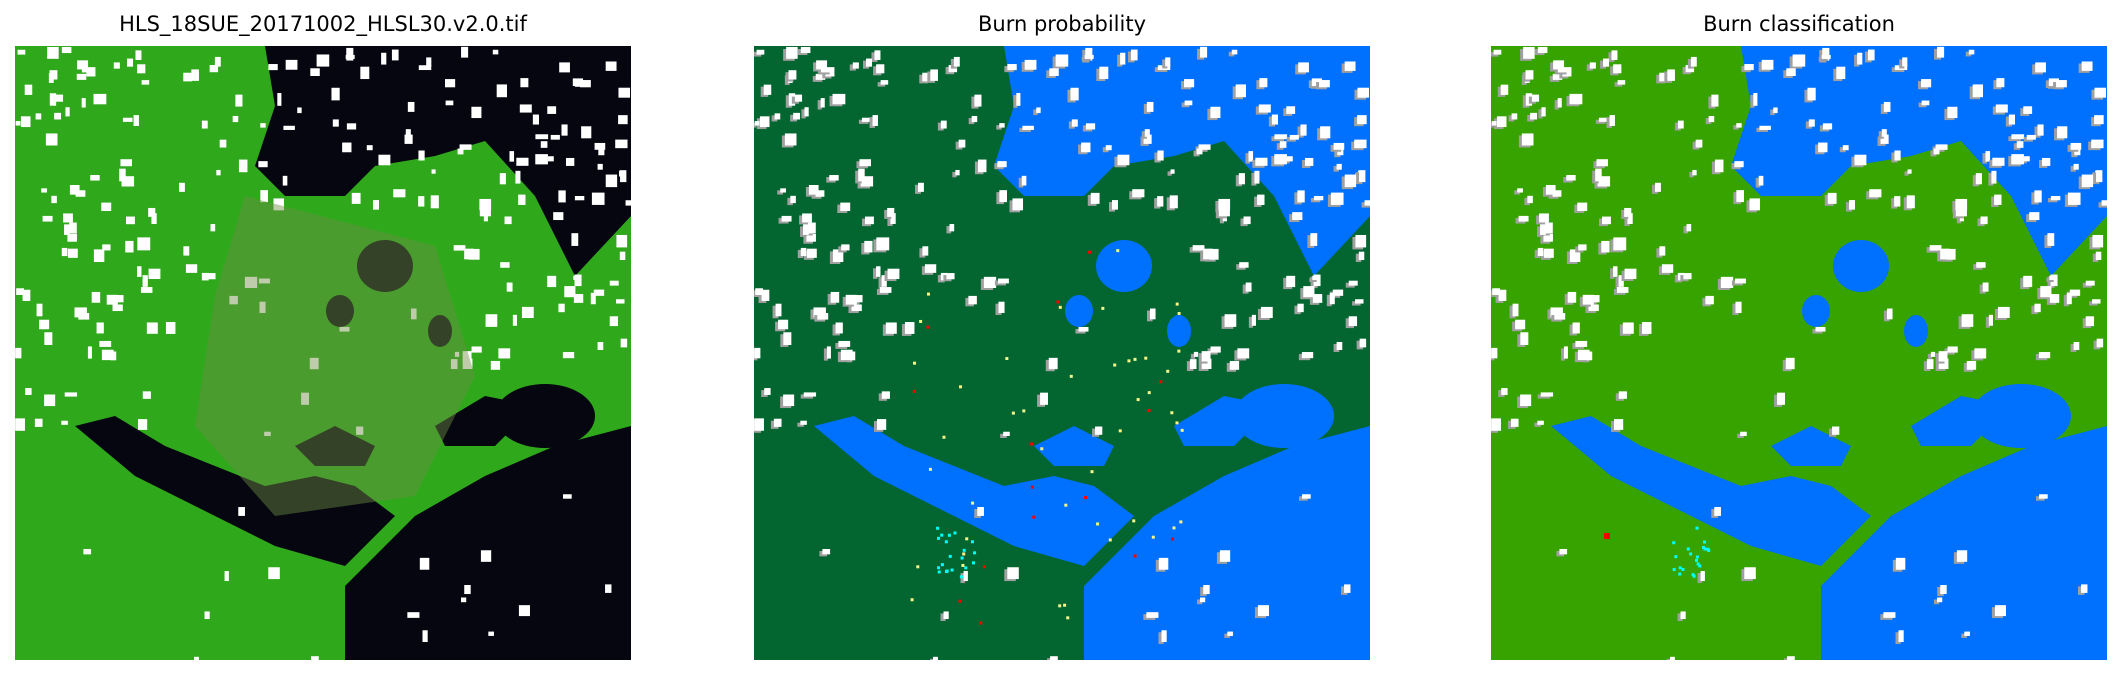 The height and width of the screenshot is (676, 2122). Describe the element at coordinates (323, 24) in the screenshot. I see `panel-title-rgb: HLS_18SUE_20171002_HLSL30.v2.0.tif` at that location.